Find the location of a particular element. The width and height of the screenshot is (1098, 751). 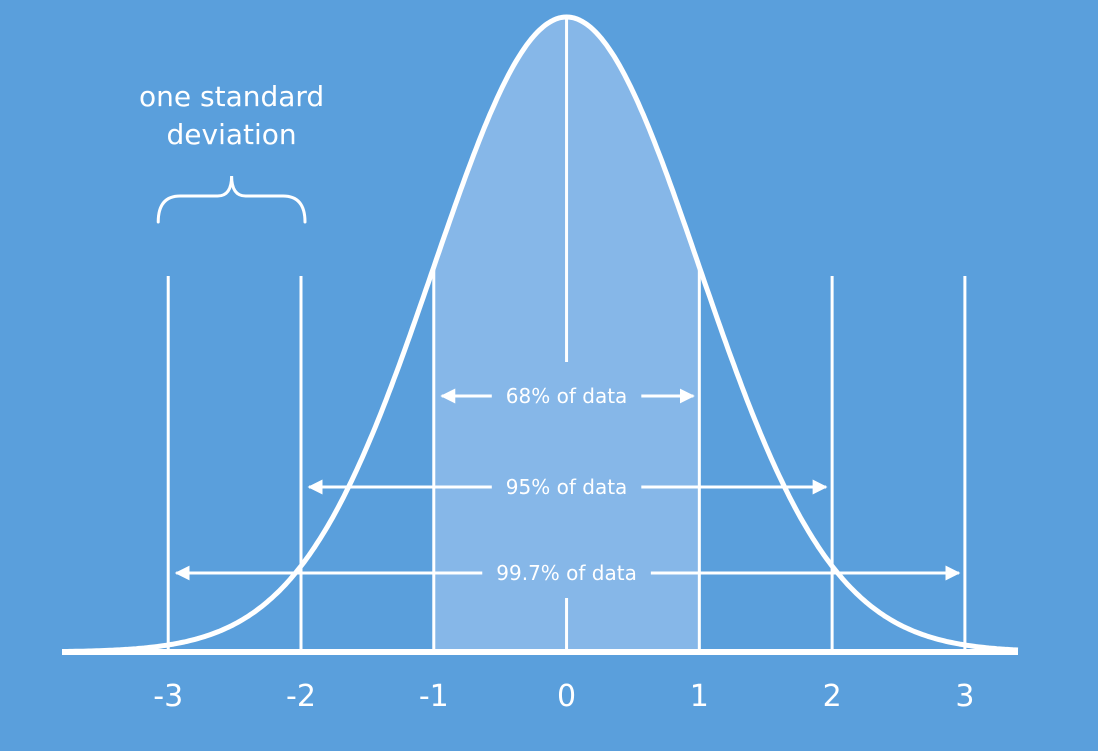

x-tick-label: -2 is located at coordinates (301, 696).